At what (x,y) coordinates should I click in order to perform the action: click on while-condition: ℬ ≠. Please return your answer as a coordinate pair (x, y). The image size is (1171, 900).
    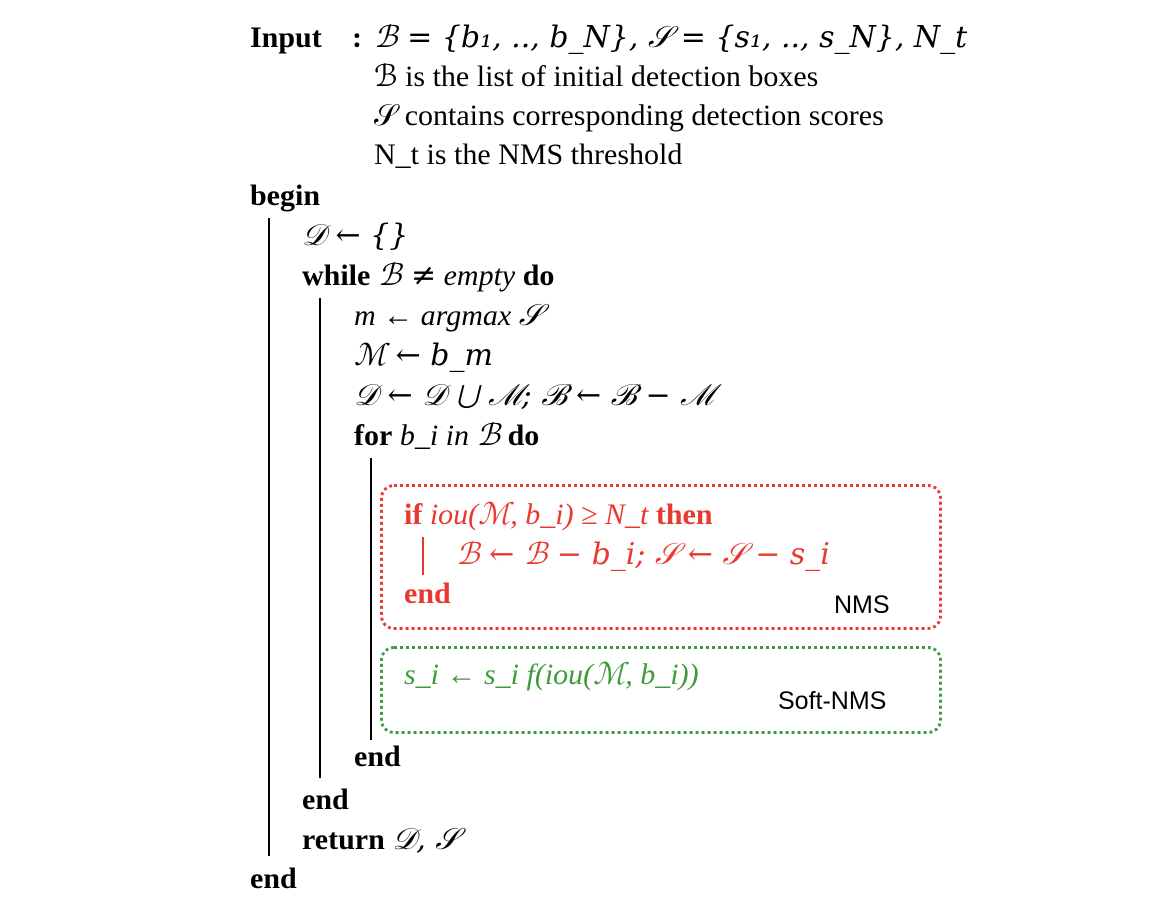
    Looking at the image, I should click on (407, 275).